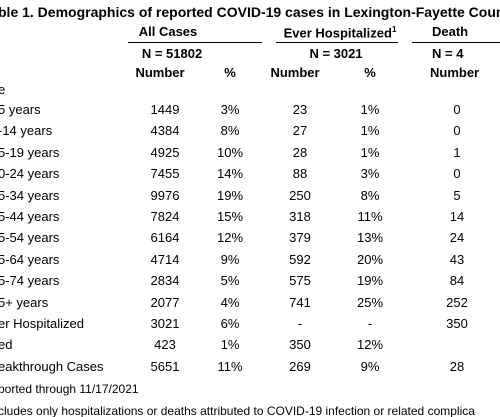 The width and height of the screenshot is (500, 417). What do you see at coordinates (168, 31) in the screenshot?
I see `group-header: All Cases` at bounding box center [168, 31].